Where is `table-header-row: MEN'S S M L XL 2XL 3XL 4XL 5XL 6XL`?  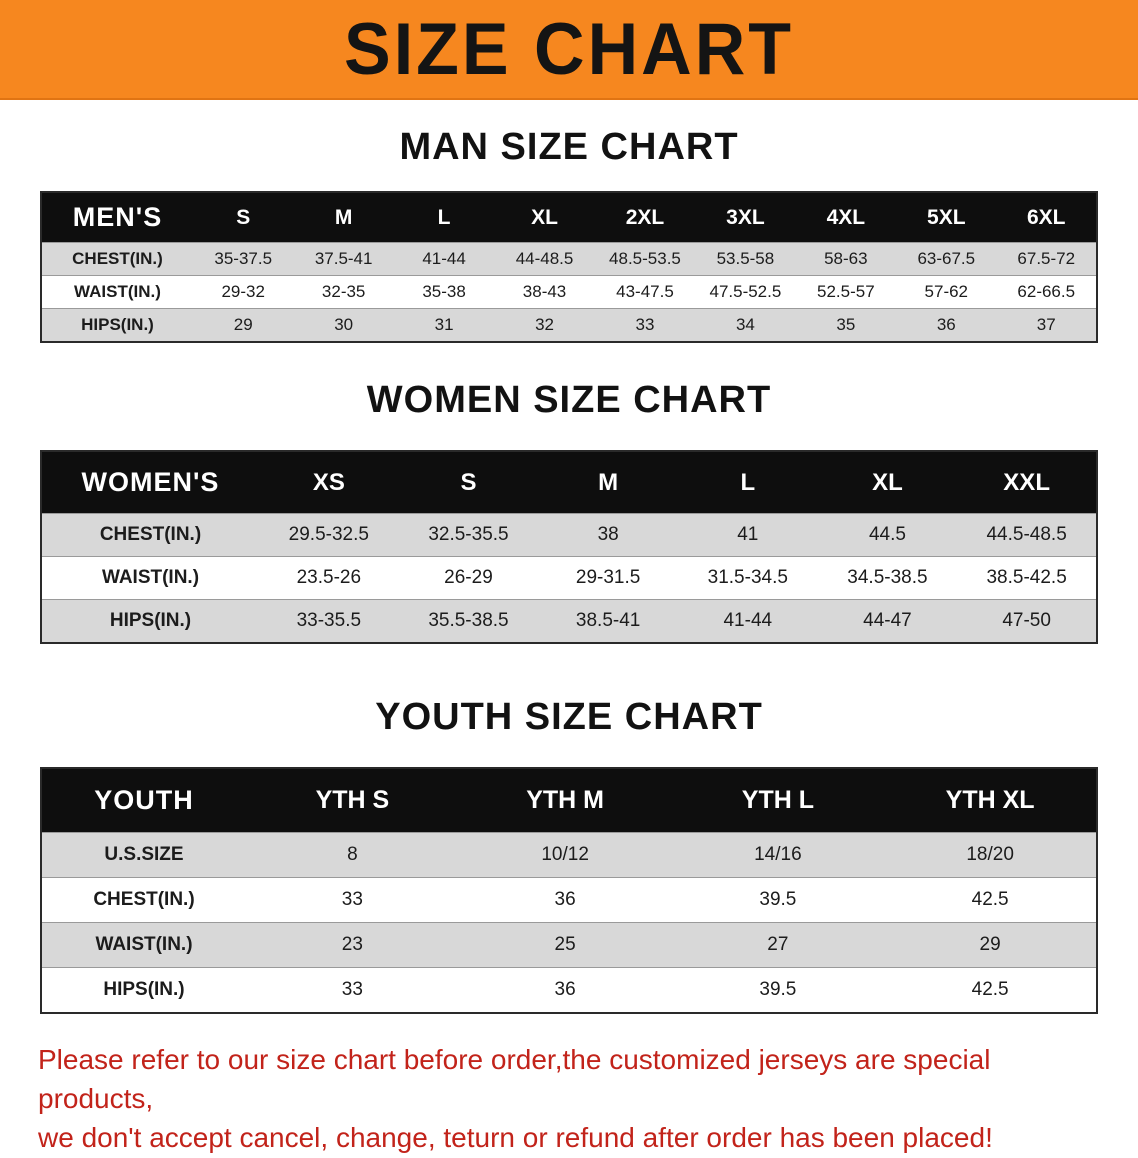
table-header-row: MEN'S S M L XL 2XL 3XL 4XL 5XL 6XL is located at coordinates (569, 217).